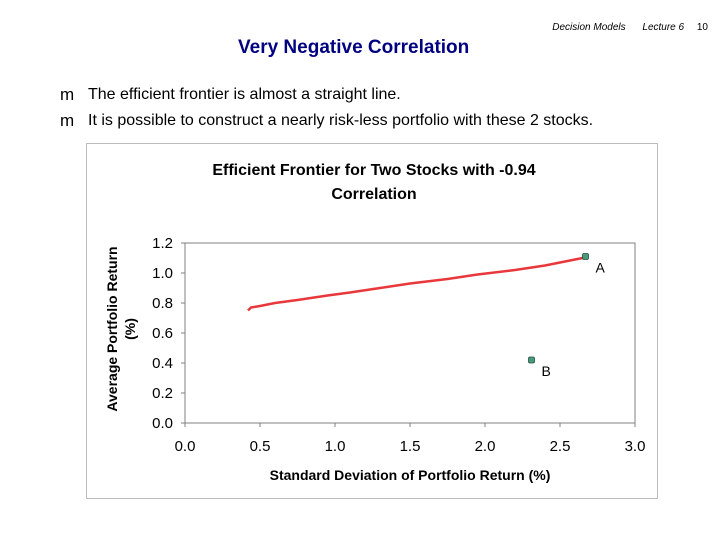  What do you see at coordinates (485, 446) in the screenshot?
I see `x-tick-label: 2.0` at bounding box center [485, 446].